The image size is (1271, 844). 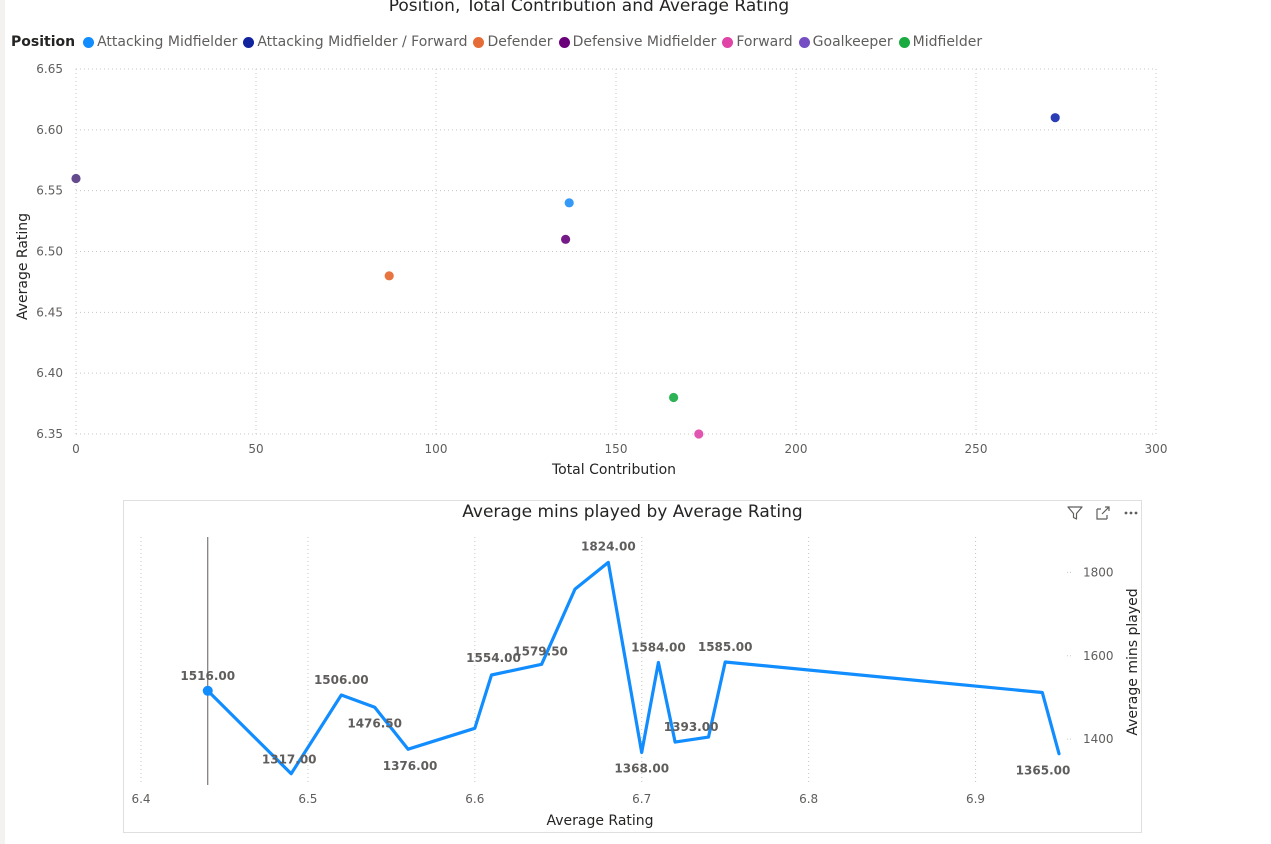 What do you see at coordinates (1098, 739) in the screenshot?
I see `y-tick-label: 1400` at bounding box center [1098, 739].